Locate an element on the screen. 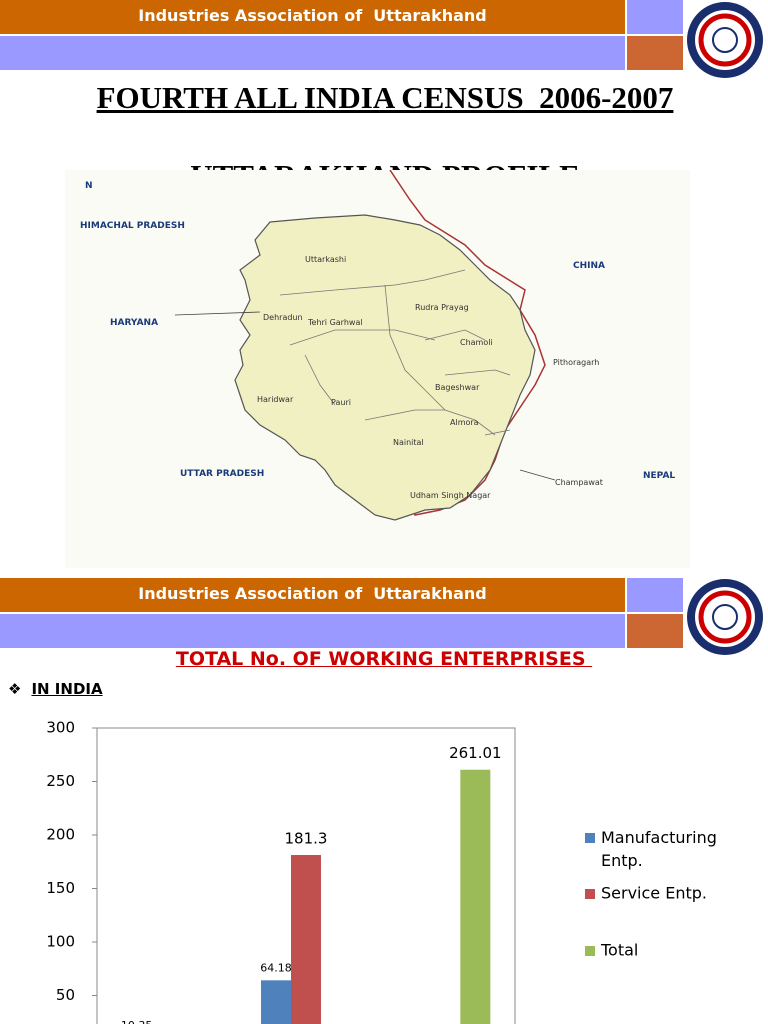  district-lines is located at coordinates (395, 352).